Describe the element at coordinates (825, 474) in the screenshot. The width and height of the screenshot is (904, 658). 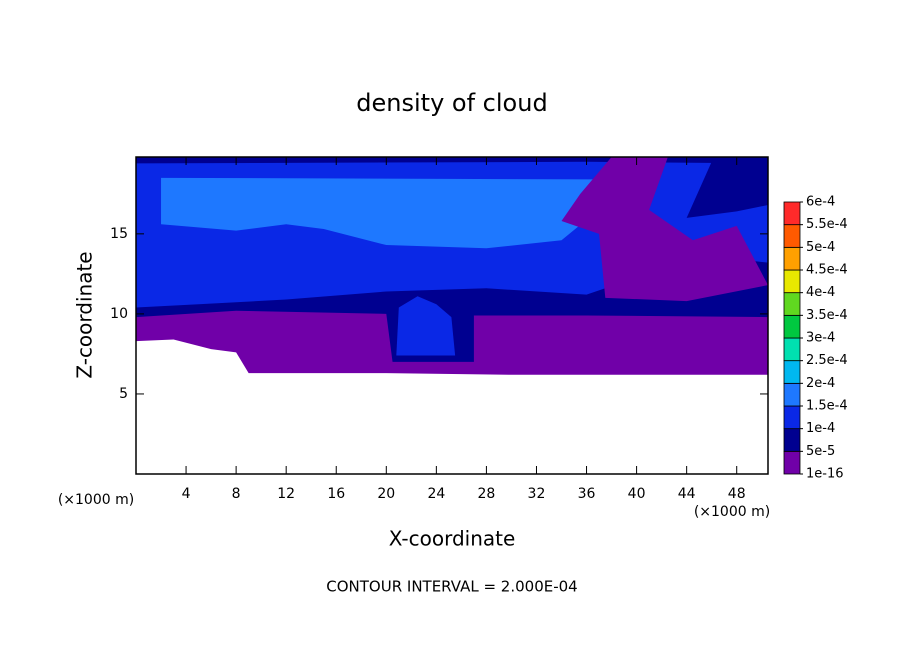
I see `colorbar-label: 1e-16` at that location.